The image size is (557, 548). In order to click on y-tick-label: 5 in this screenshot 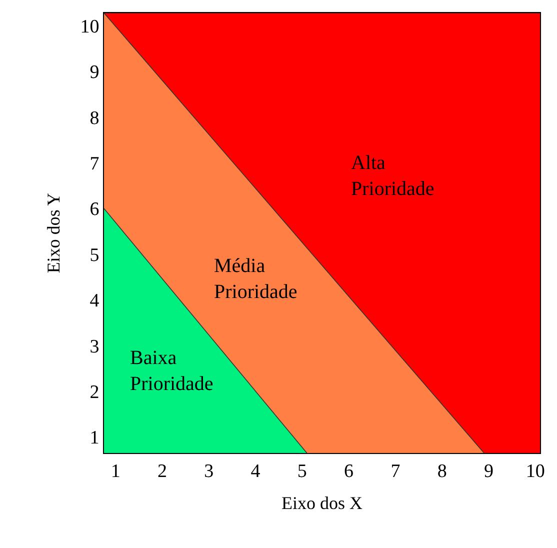, I will do `click(95, 255)`.